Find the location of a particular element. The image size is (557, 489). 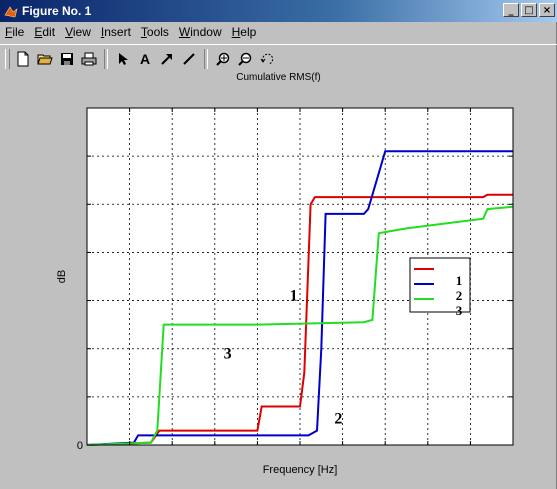

menu-help: Help is located at coordinates (244, 32).